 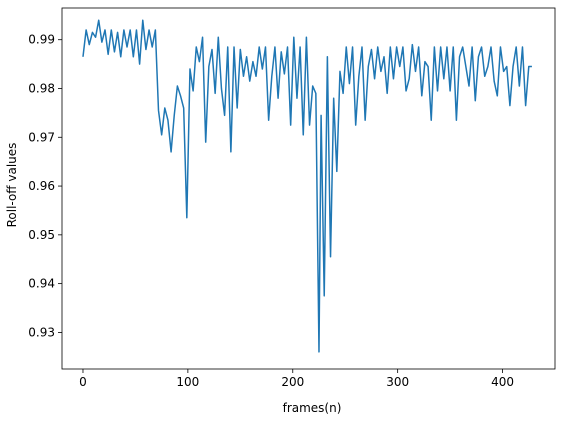 I want to click on x-tick-label: 100, so click(x=187, y=382).